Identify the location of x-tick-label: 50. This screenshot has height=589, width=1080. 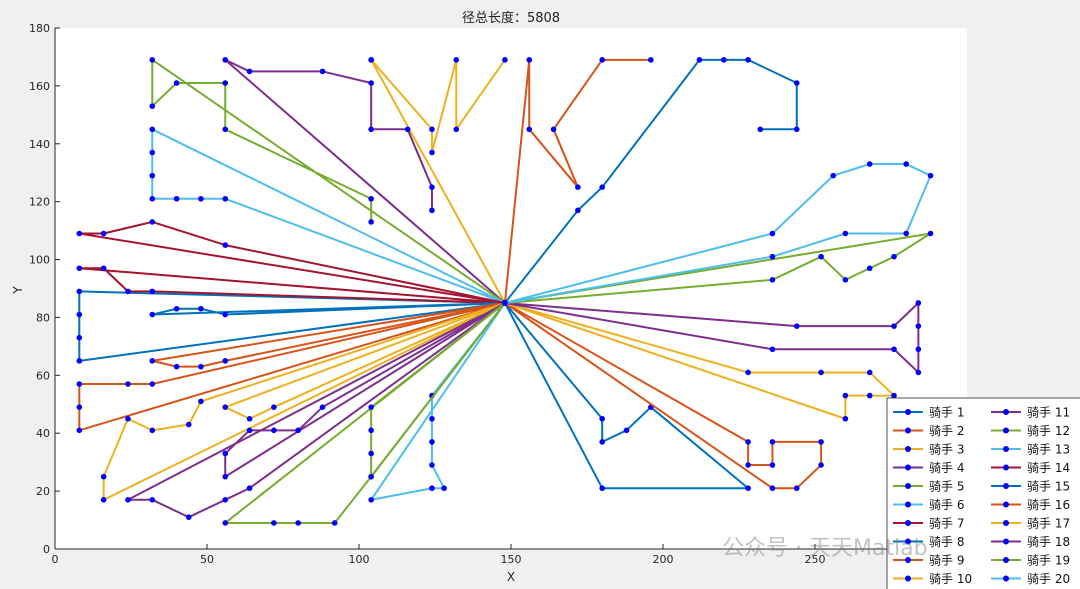
(207, 559).